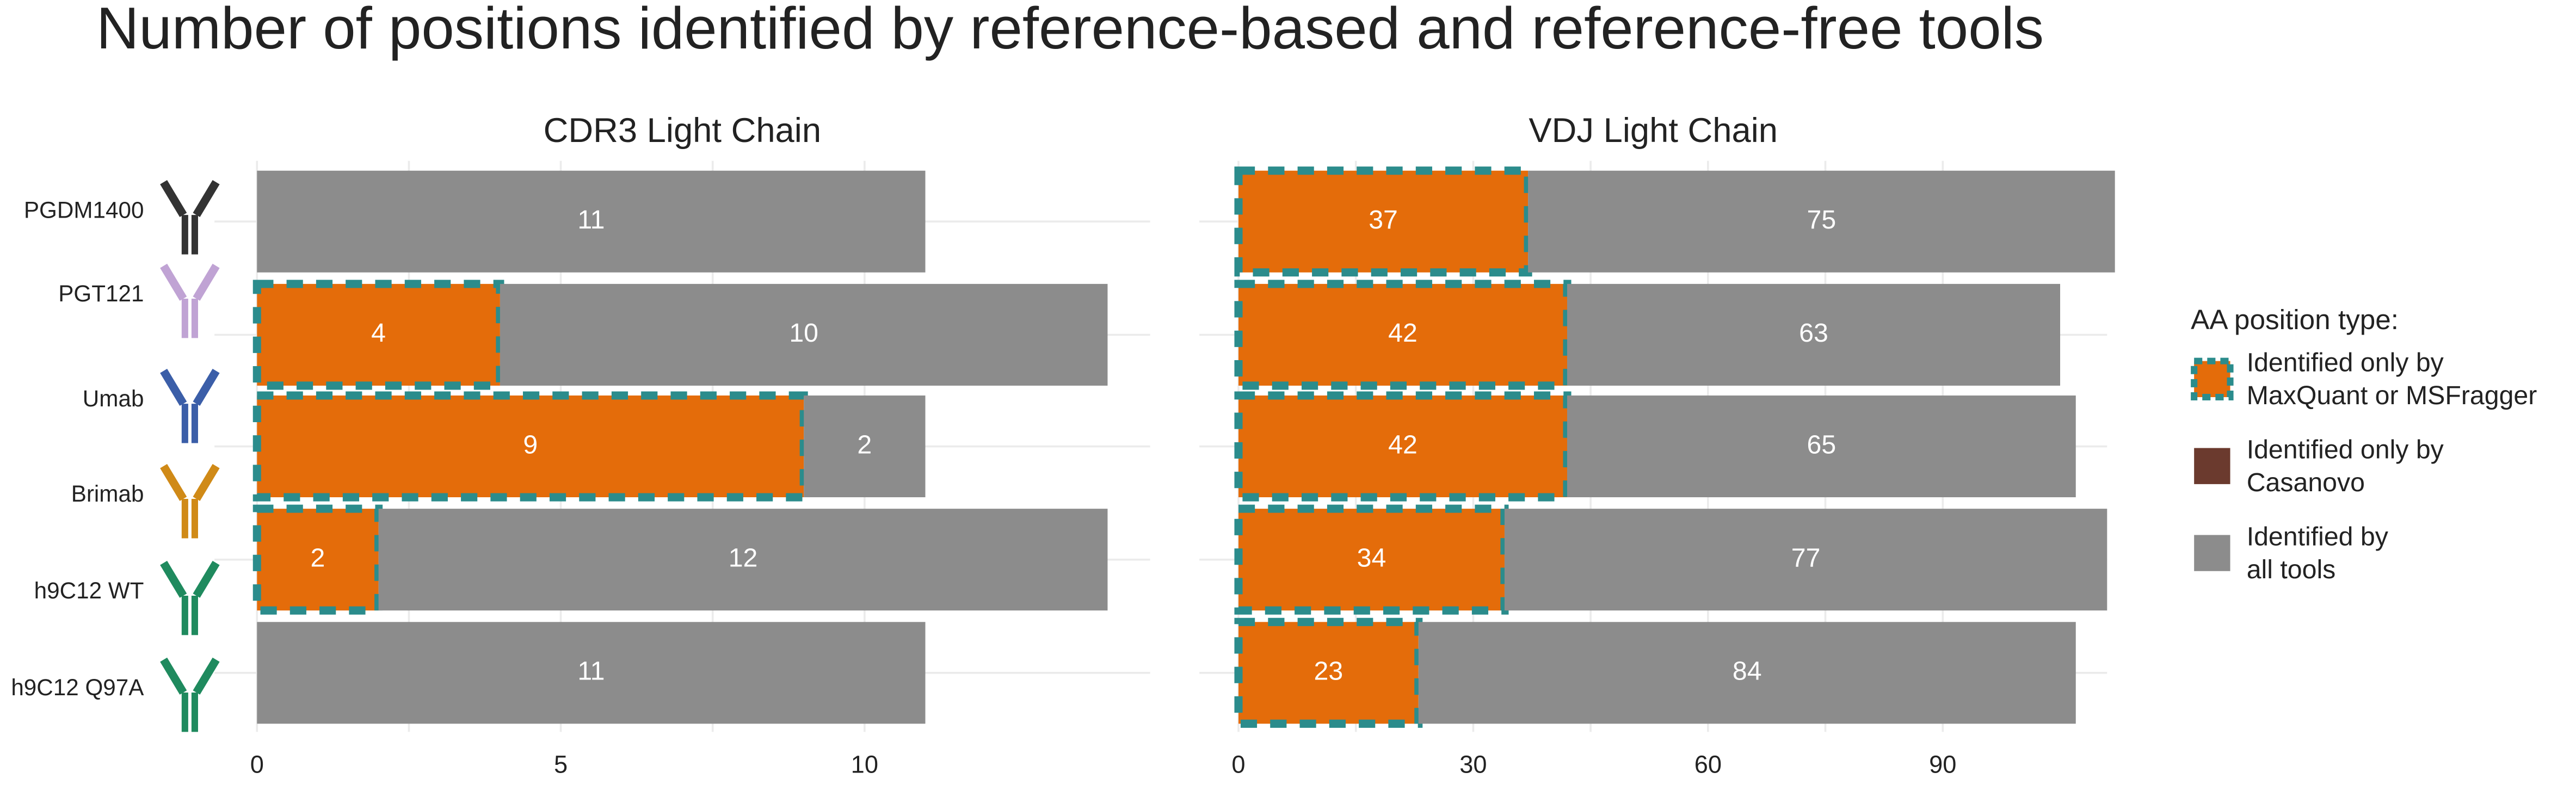  Describe the element at coordinates (530, 445) in the screenshot. I see `value-label: 9` at that location.